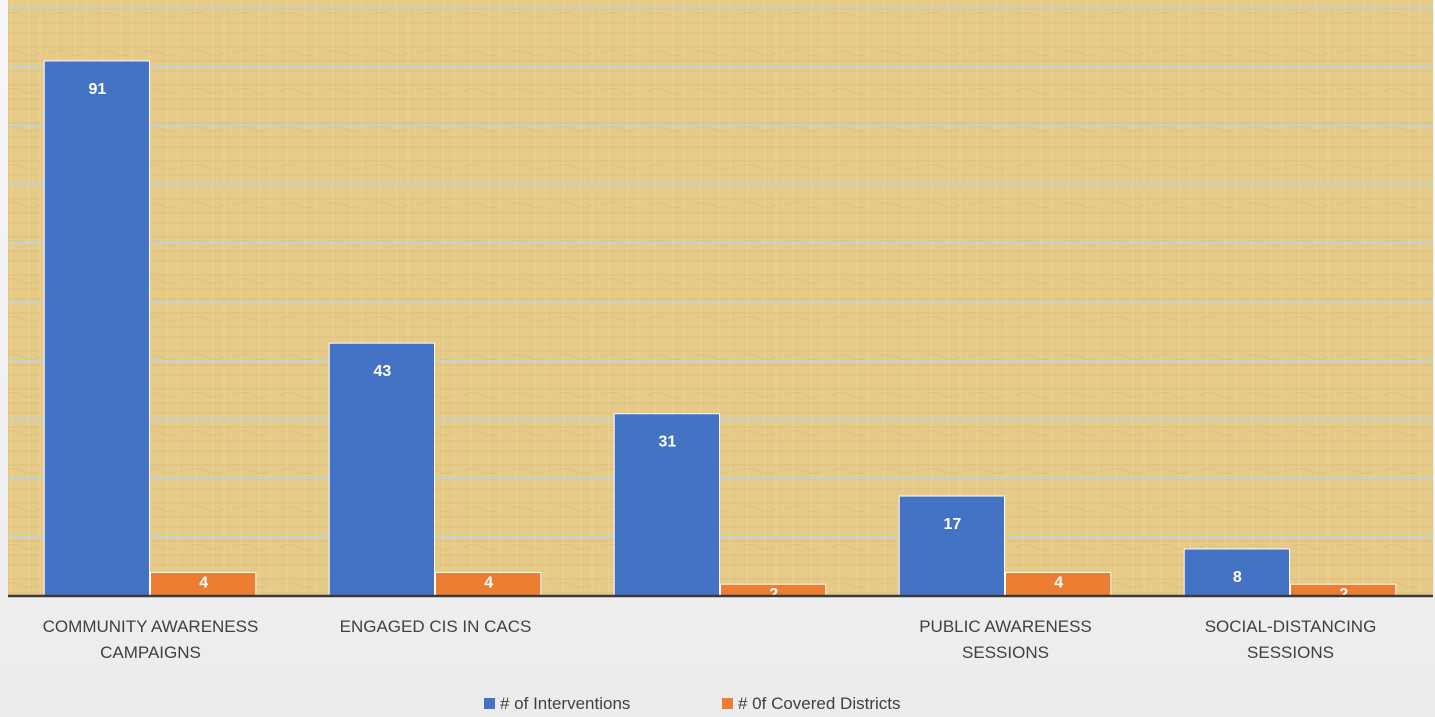 Image resolution: width=1435 pixels, height=717 pixels. What do you see at coordinates (692, 703) in the screenshot?
I see `legend: # of Interventions # 0f Covered Districts` at bounding box center [692, 703].